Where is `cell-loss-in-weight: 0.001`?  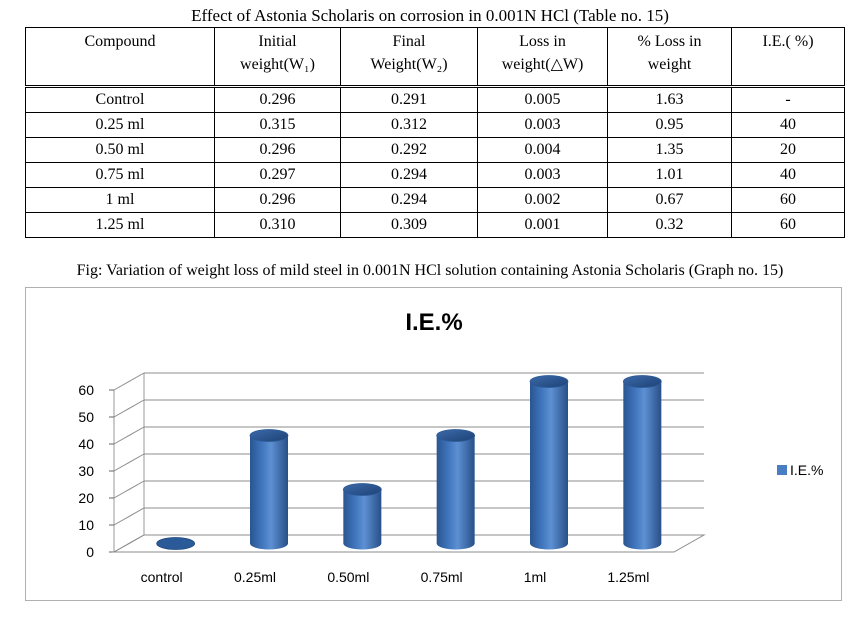 cell-loss-in-weight: 0.001 is located at coordinates (542, 225).